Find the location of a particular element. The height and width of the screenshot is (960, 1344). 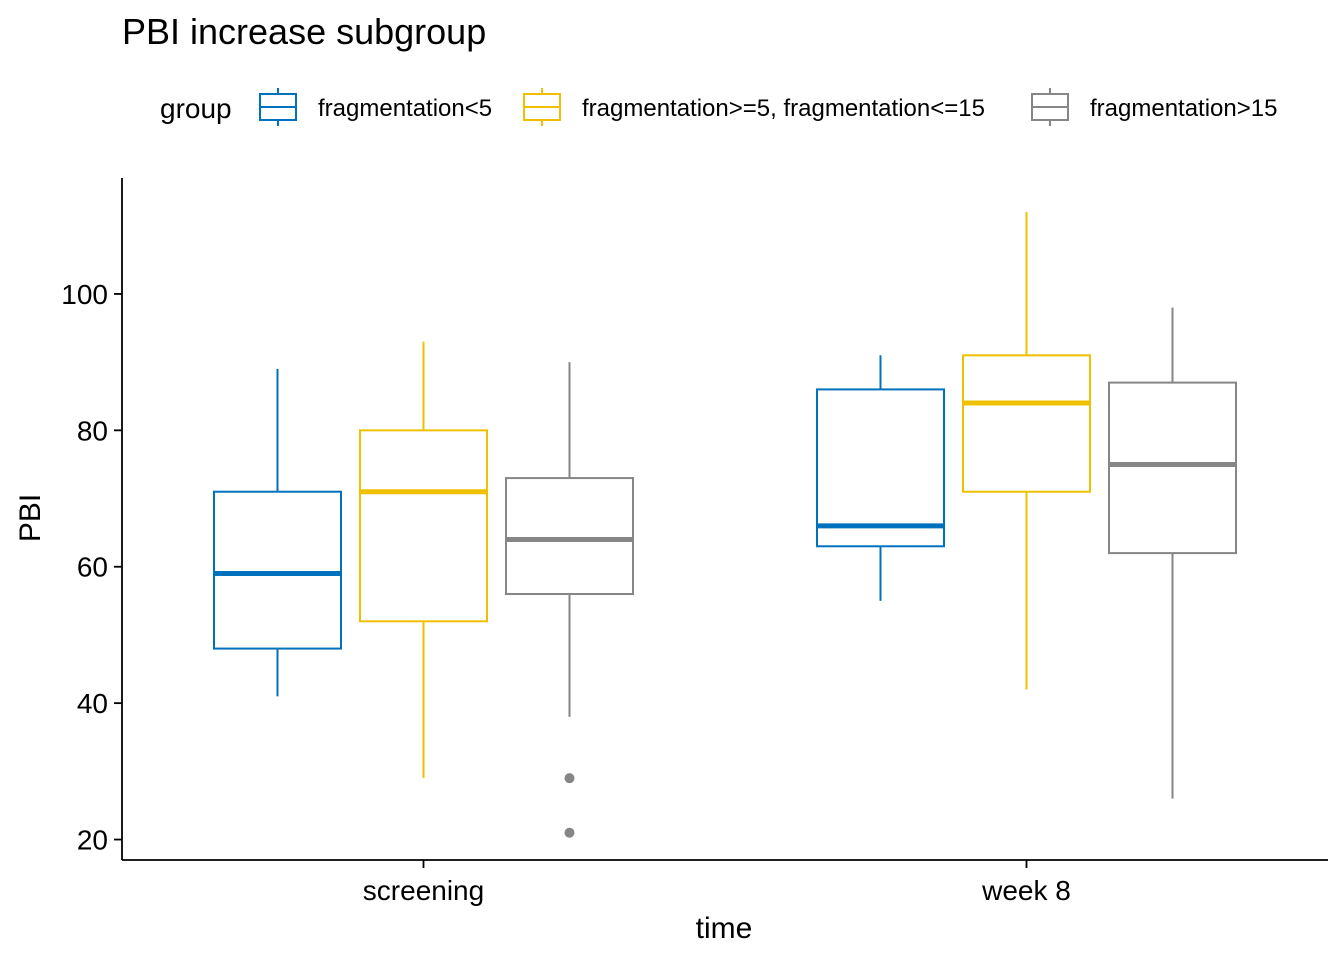

legend-label-1: fragmentation>=5, fragmentation<=15 is located at coordinates (783, 108).